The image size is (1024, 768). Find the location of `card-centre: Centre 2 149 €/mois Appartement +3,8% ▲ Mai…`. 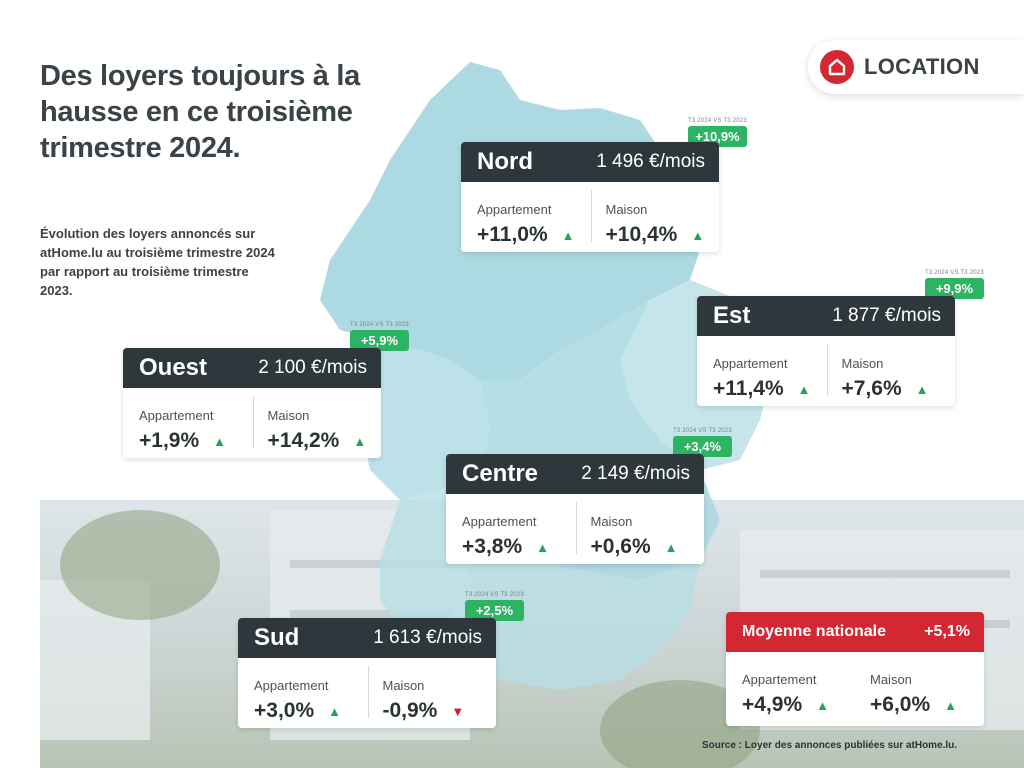

card-centre: Centre 2 149 €/mois Appartement +3,8% ▲ Mai… is located at coordinates (575, 509).